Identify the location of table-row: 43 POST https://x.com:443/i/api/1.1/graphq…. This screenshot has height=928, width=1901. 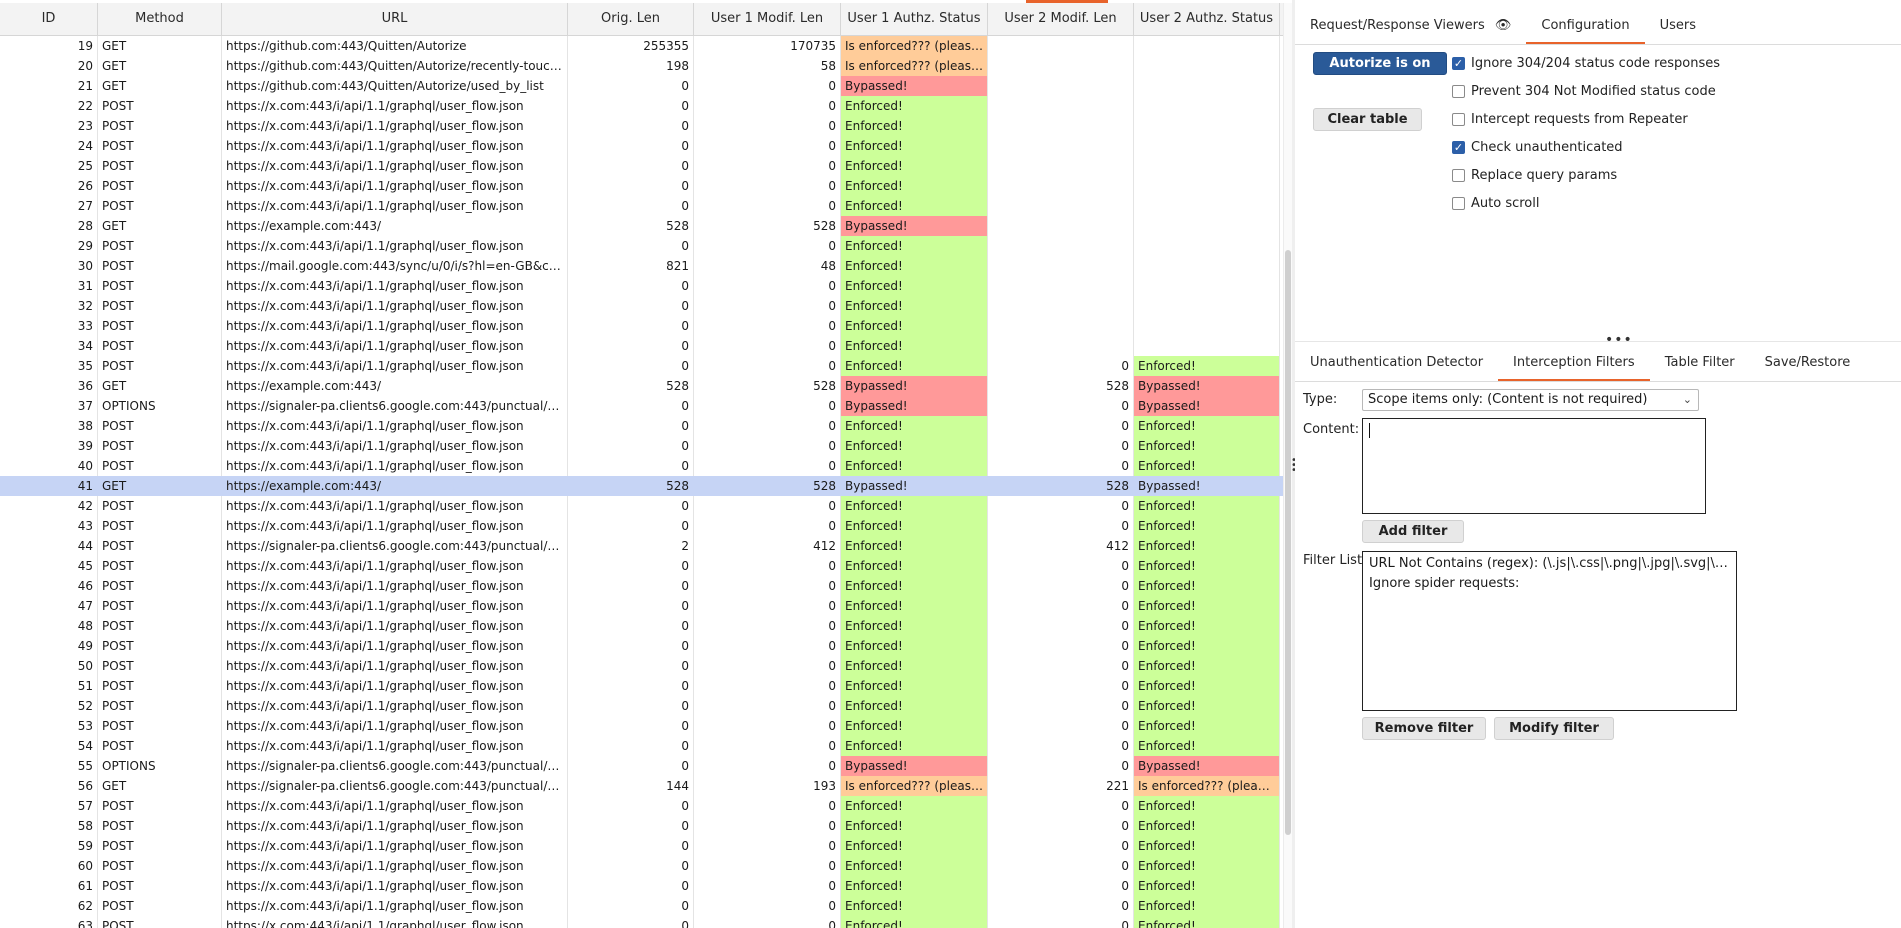
(641, 526).